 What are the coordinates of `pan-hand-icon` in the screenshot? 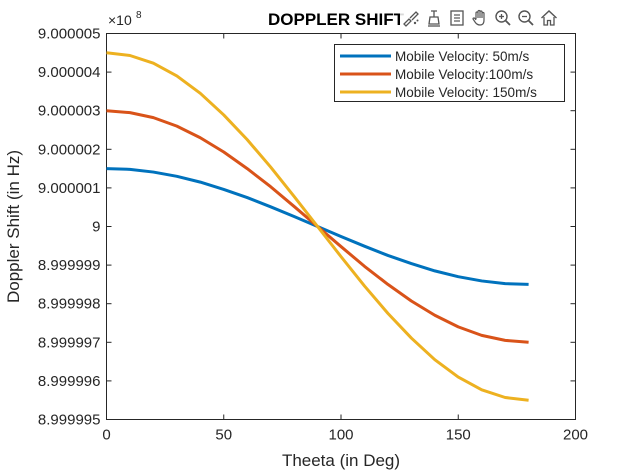 It's located at (478, 17).